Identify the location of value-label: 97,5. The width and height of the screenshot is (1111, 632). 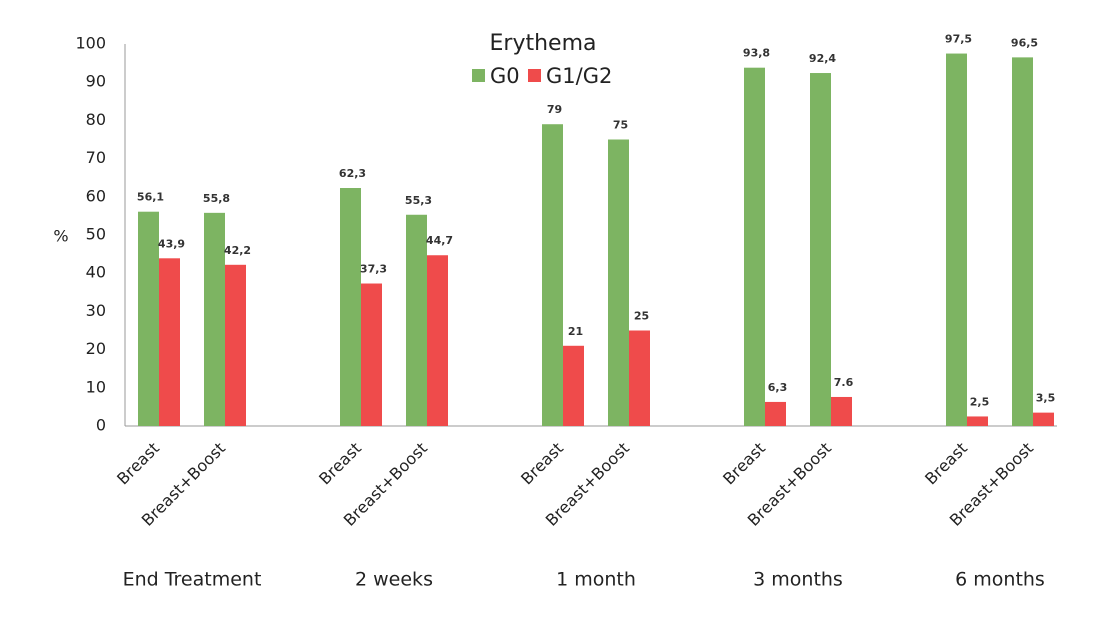
(958, 39).